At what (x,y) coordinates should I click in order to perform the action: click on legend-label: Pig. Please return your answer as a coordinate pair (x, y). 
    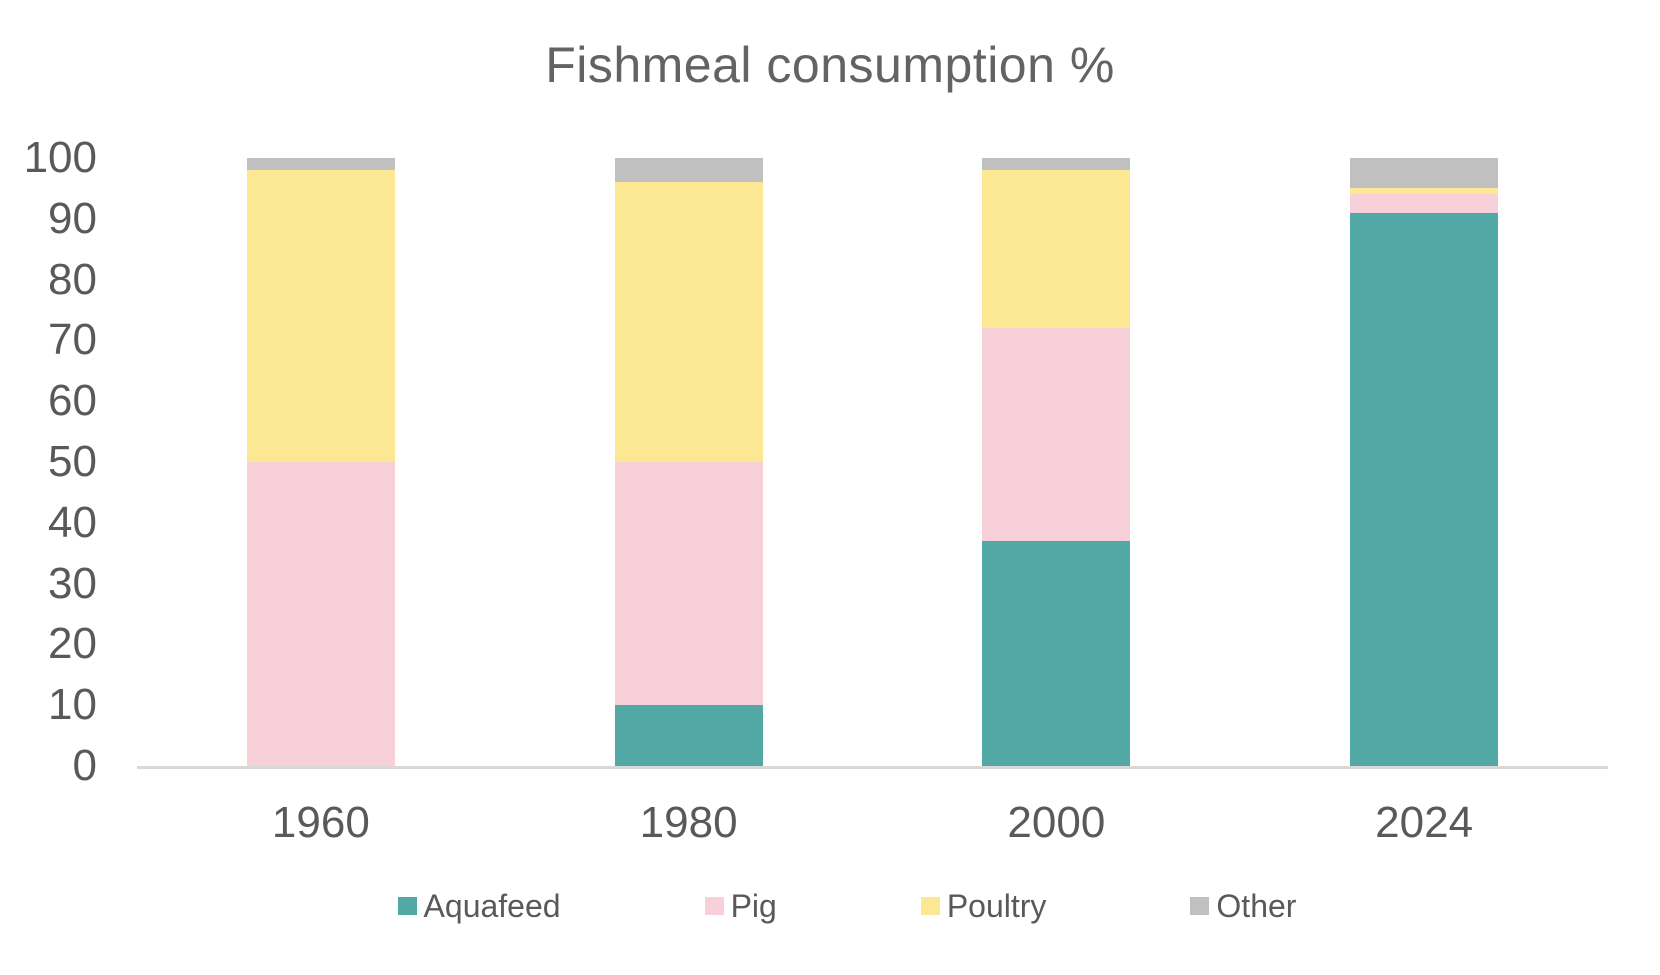
    Looking at the image, I should click on (753, 906).